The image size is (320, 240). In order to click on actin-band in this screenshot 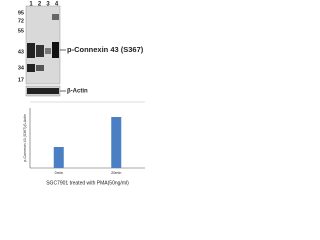, I will do `click(43, 91)`.